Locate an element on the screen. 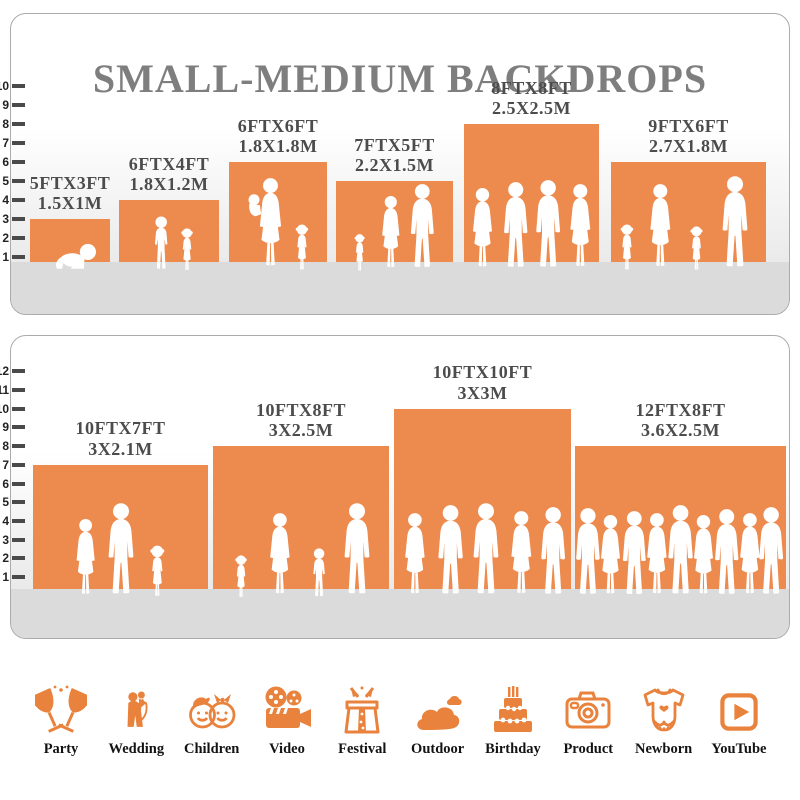 The width and height of the screenshot is (800, 800). youtube-icon is located at coordinates (739, 712).